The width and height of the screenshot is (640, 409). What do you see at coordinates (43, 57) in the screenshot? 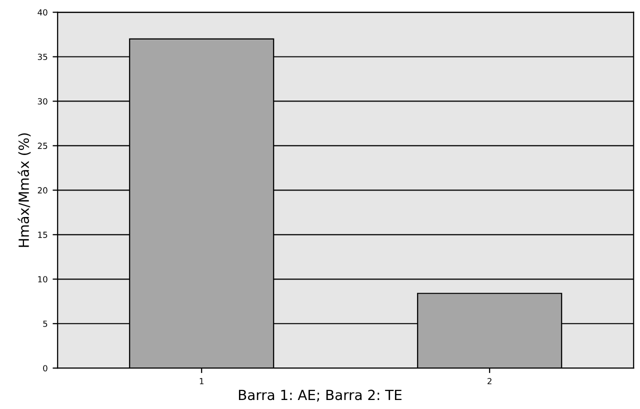
I see `y-tick-label: 35` at bounding box center [43, 57].